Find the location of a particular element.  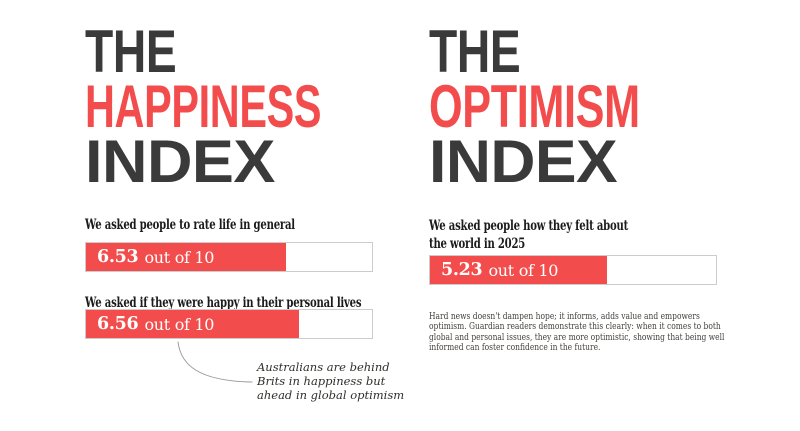

happiness-bar-1: 6.53 out of 10 is located at coordinates (229, 257).